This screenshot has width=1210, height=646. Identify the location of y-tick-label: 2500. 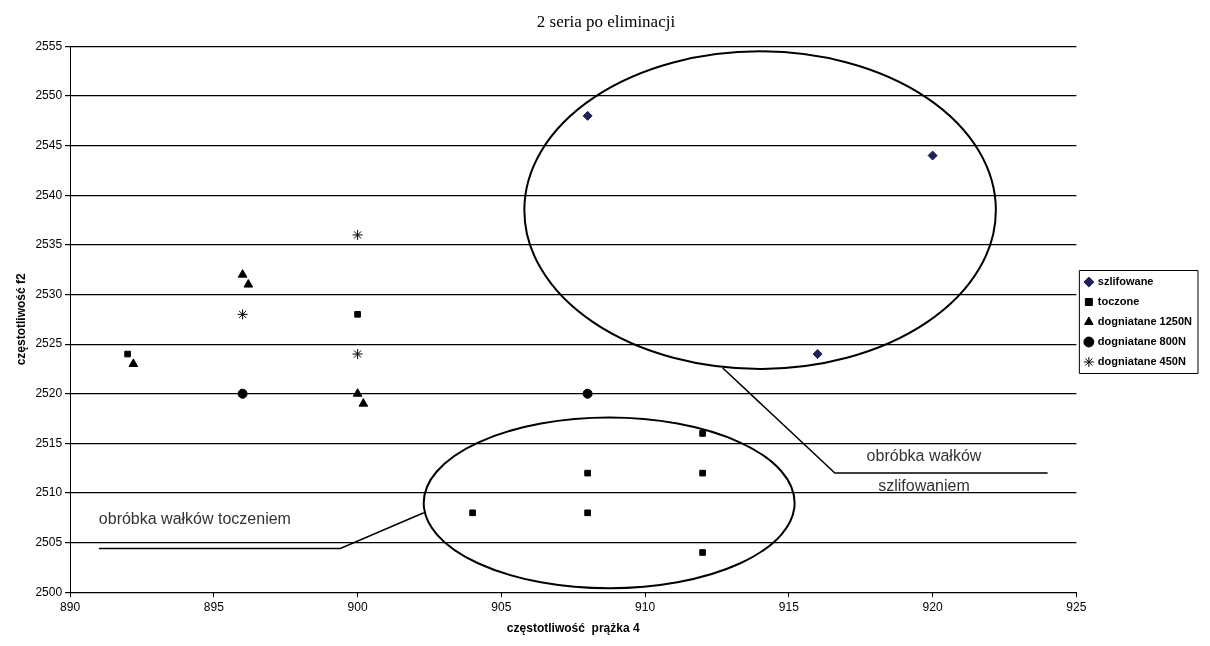
(49, 591).